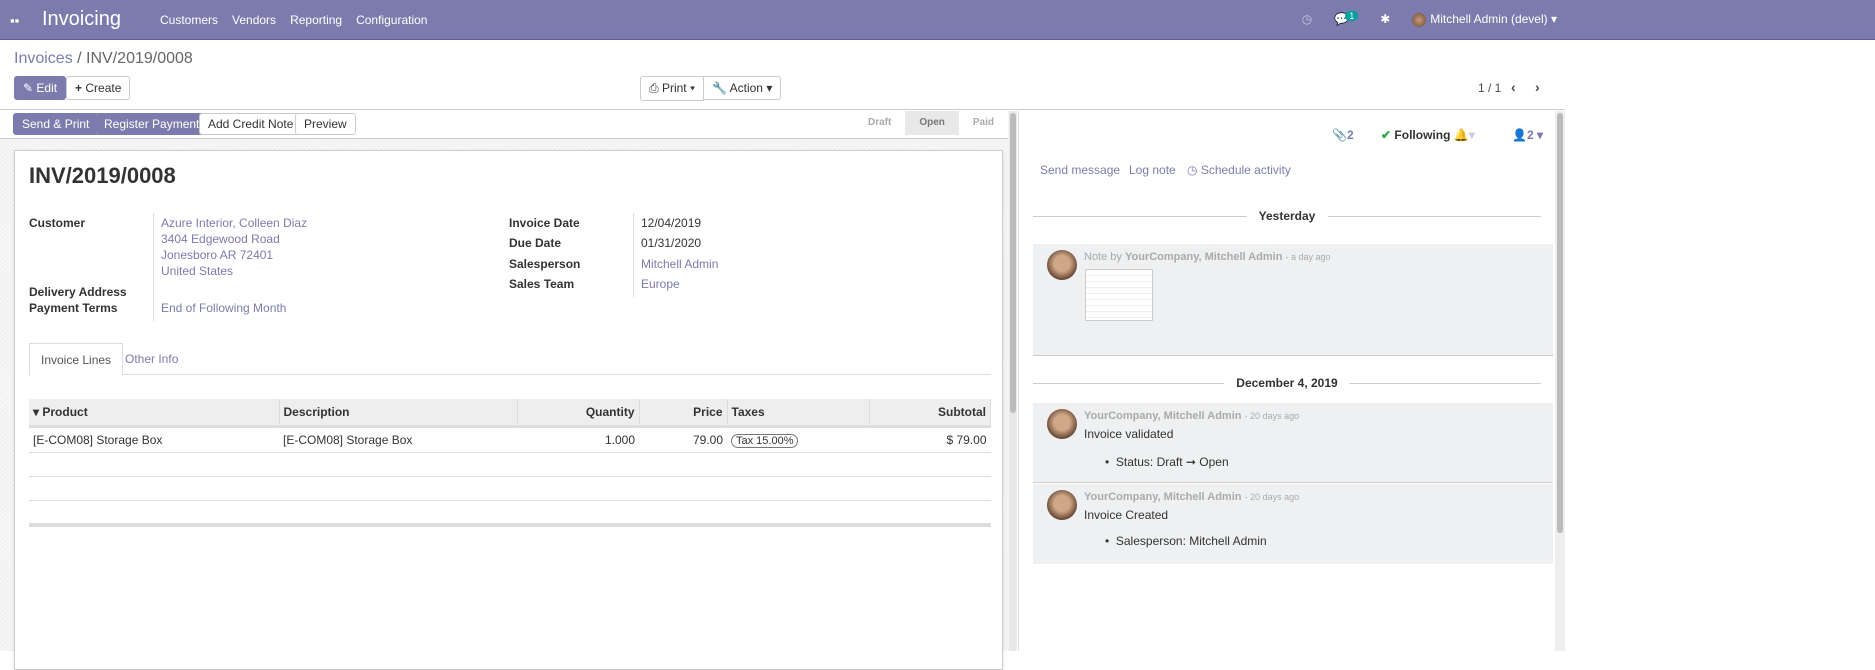  Describe the element at coordinates (1527, 135) in the screenshot. I see `followers-button: 👤2 ▾` at that location.